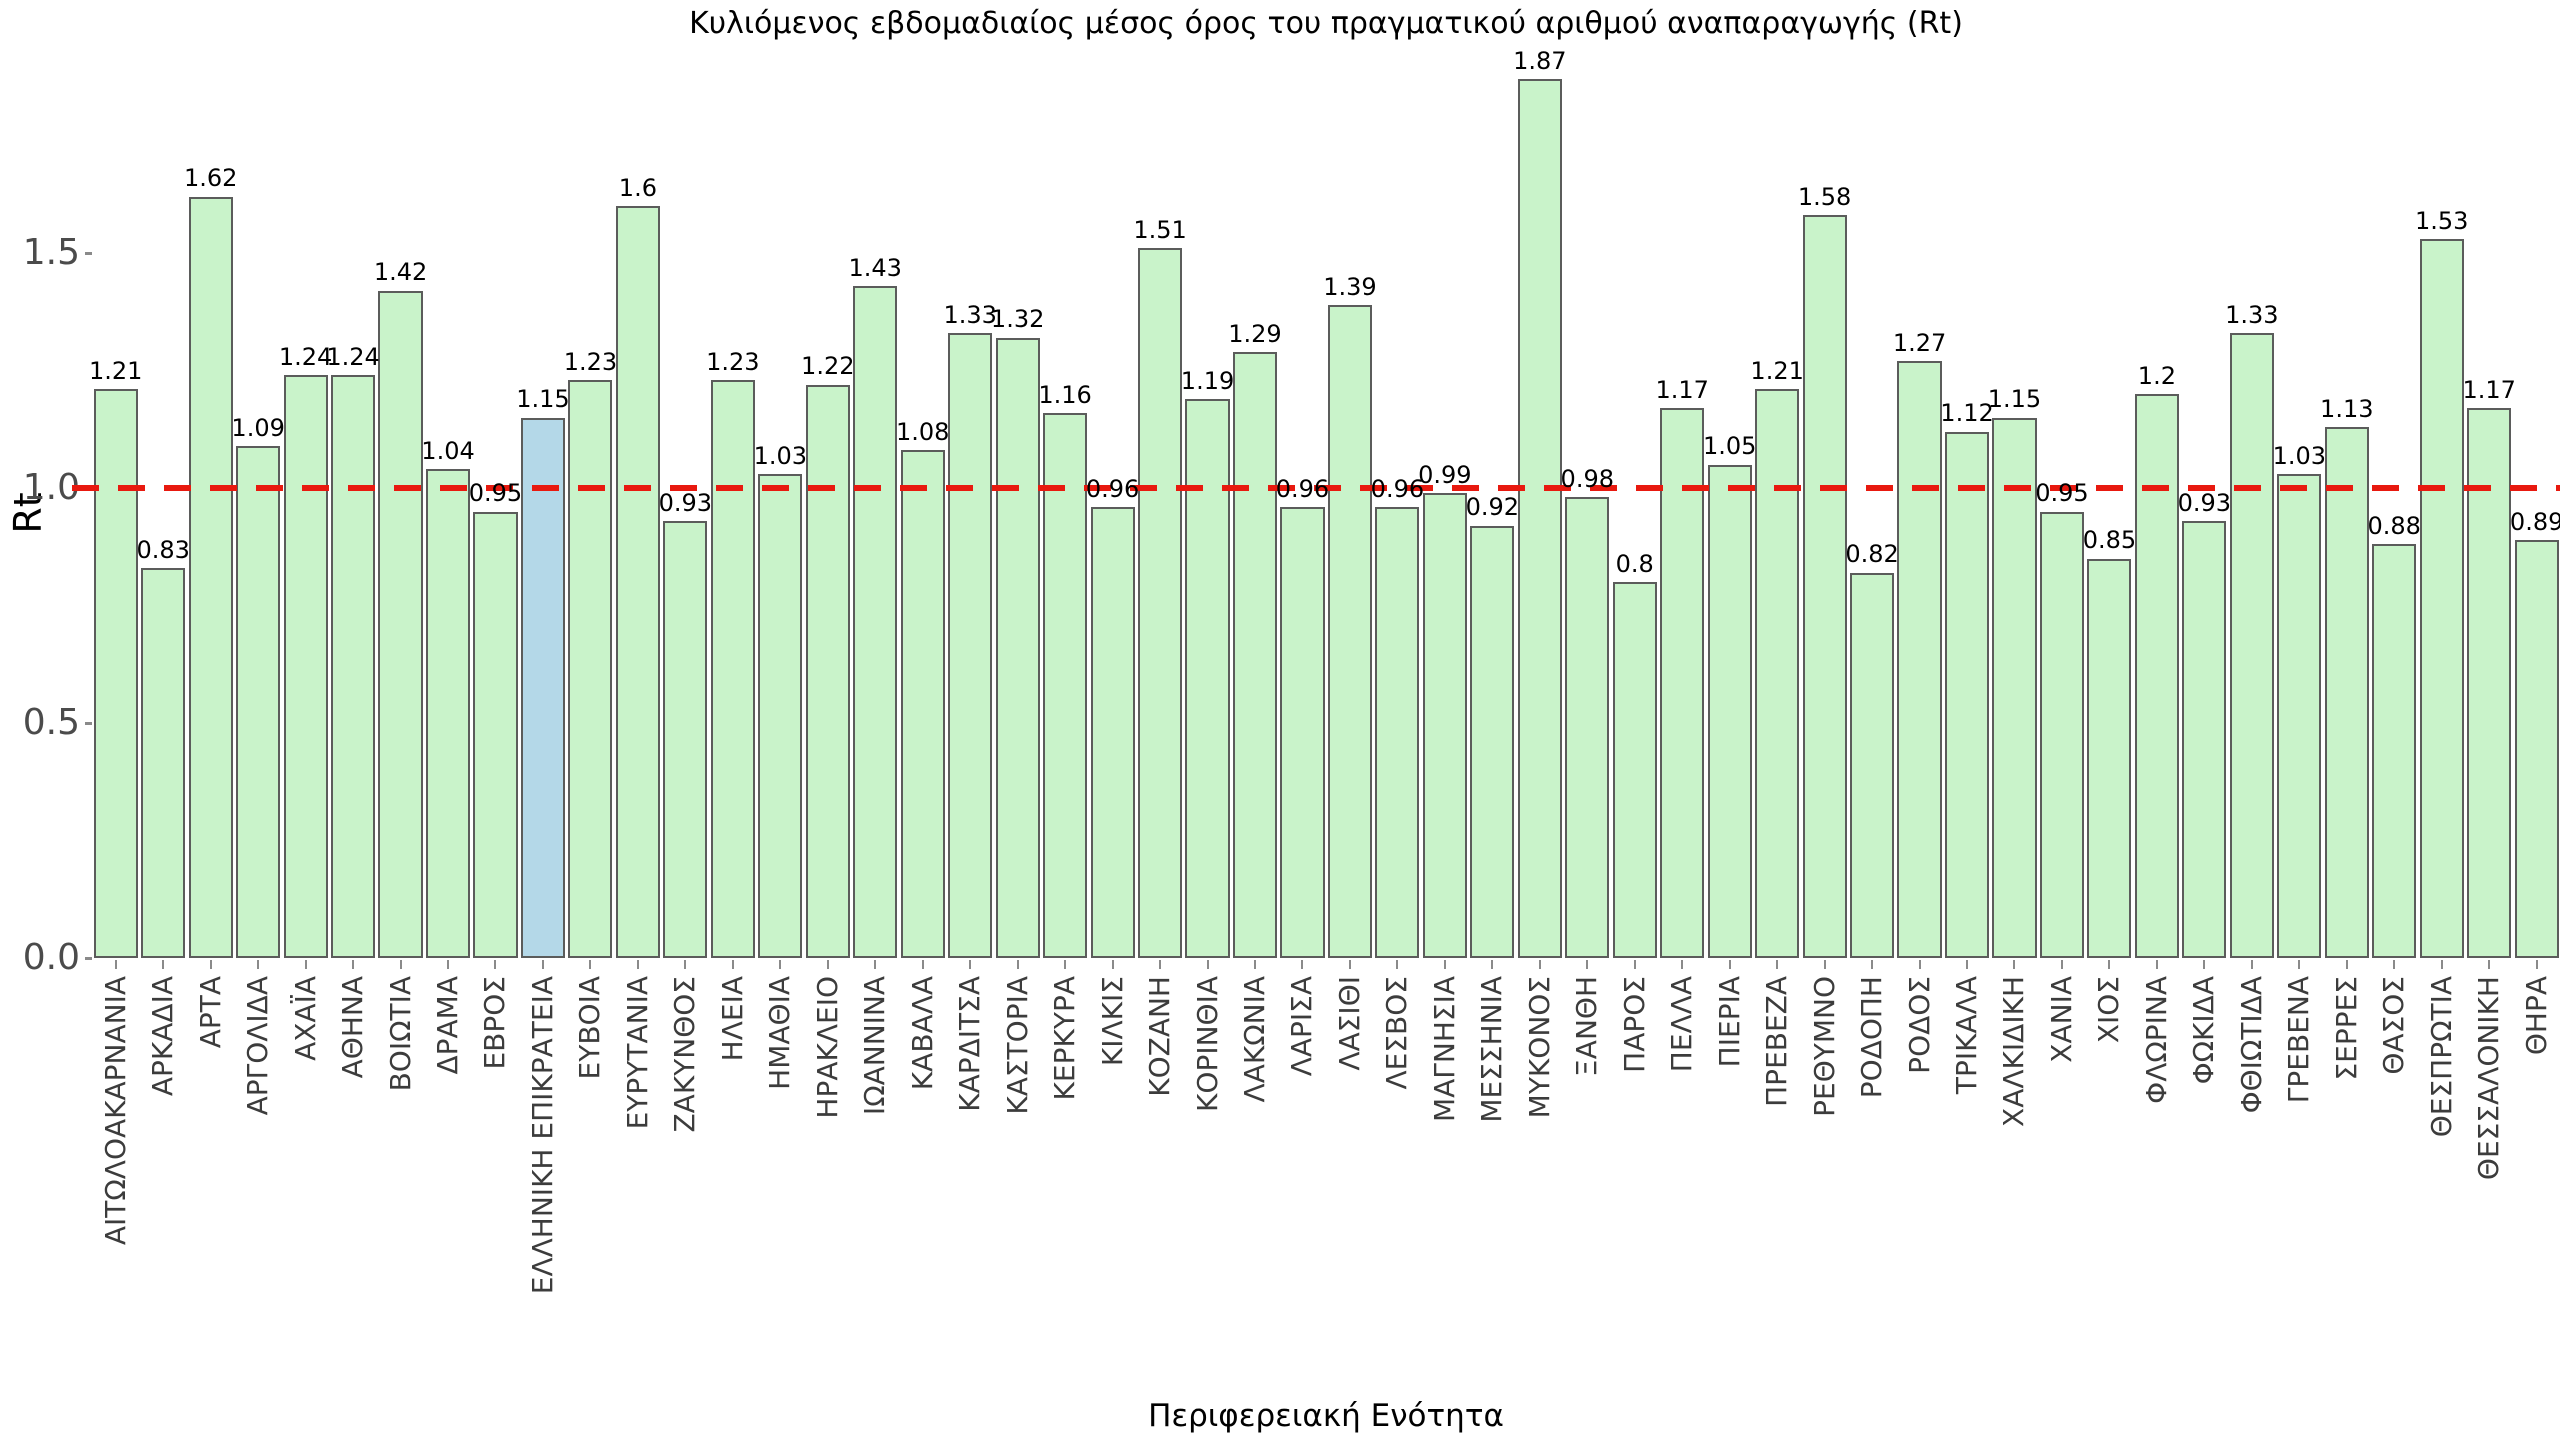 This screenshot has height=1440, width=2560. I want to click on x-tick: ΣΕΡΡΕΣ, so click(2346, 1127).